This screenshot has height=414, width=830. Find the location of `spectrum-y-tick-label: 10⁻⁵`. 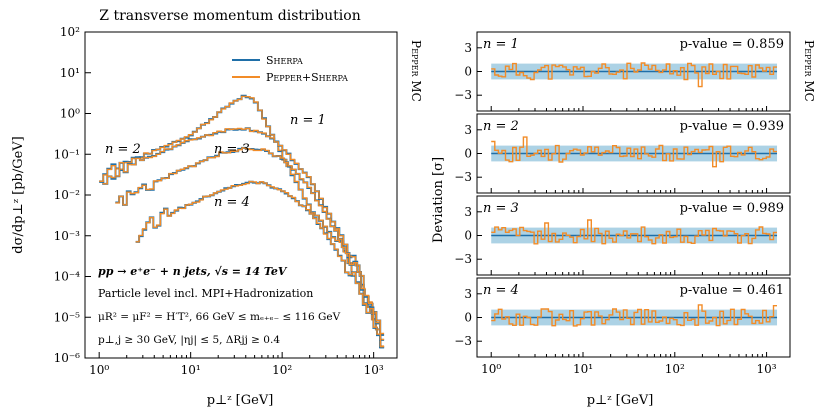

spectrum-y-tick-label: 10⁻⁵ is located at coordinates (67, 317).